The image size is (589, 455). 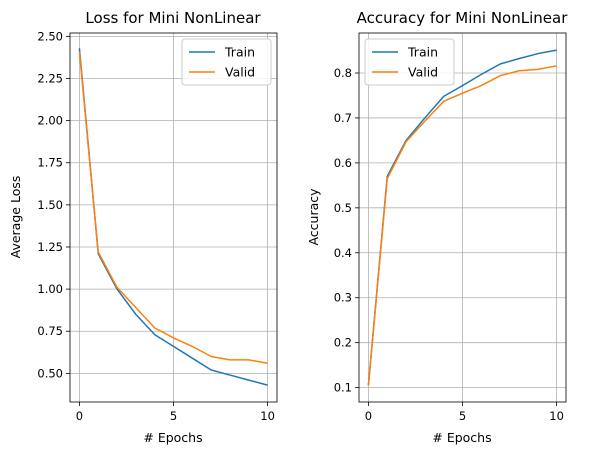 What do you see at coordinates (343, 253) in the screenshot?
I see `accuracy-y-tick-label: 0.4` at bounding box center [343, 253].